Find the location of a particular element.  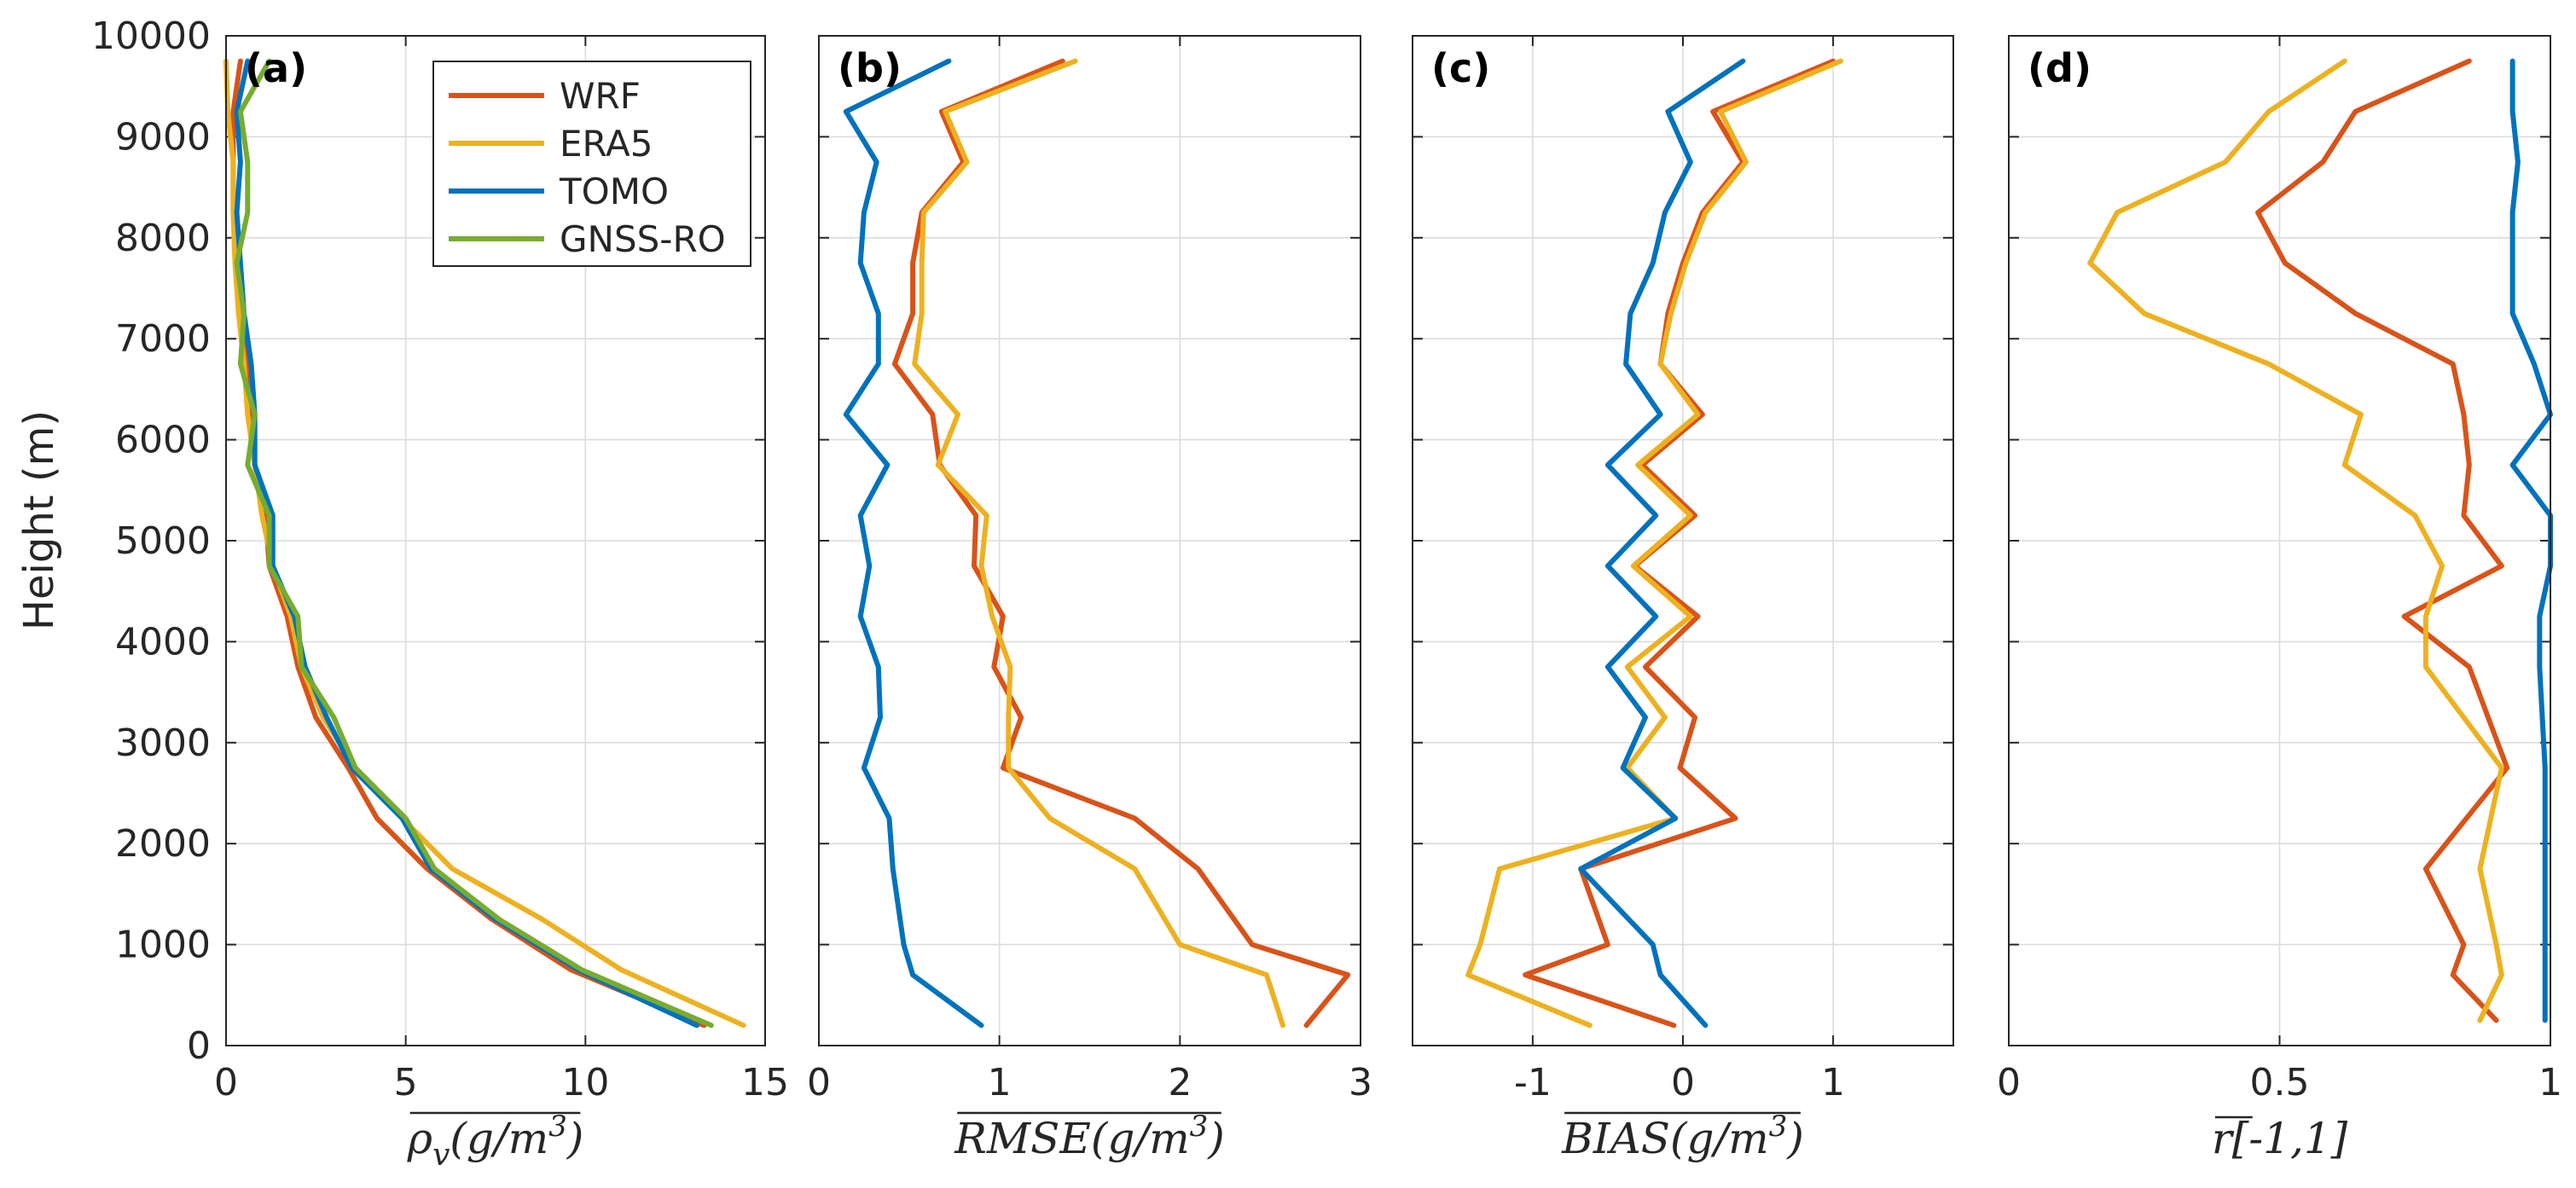

y-tick-label: 6000 is located at coordinates (163, 440).